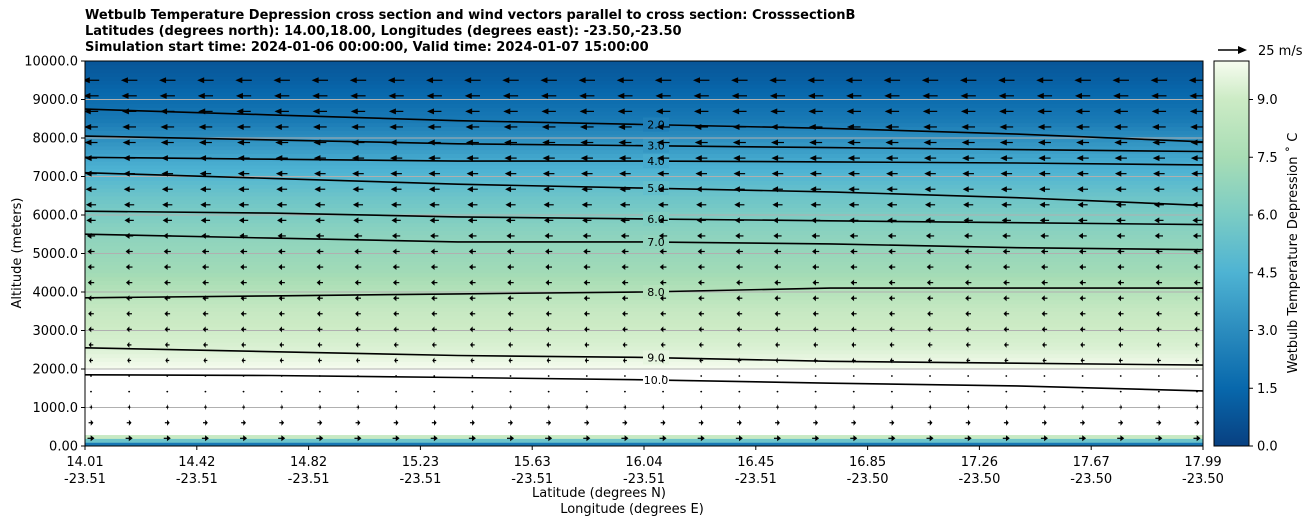 This screenshot has width=1312, height=526. I want to click on colorbar-gradient, so click(1231, 253).